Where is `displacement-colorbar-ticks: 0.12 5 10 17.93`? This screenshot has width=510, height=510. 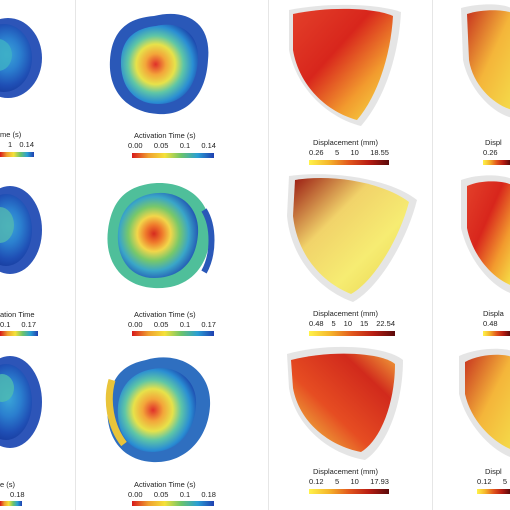 displacement-colorbar-ticks: 0.12 5 10 17.93 is located at coordinates (349, 481).